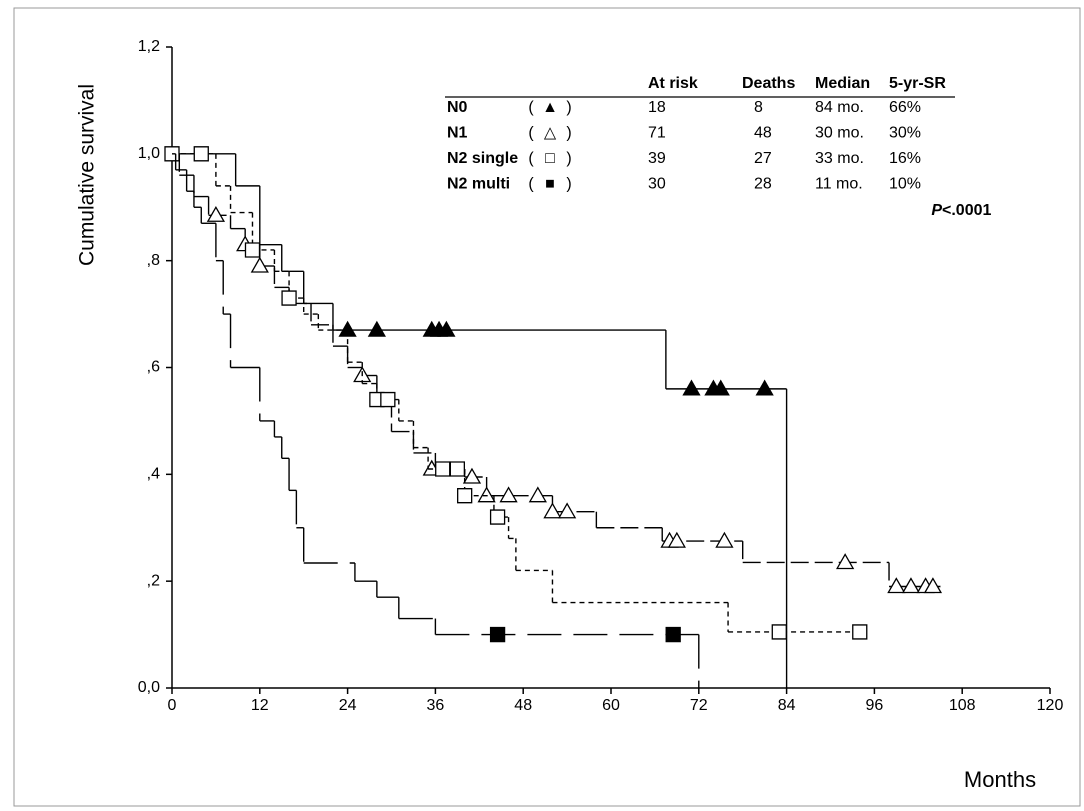 The height and width of the screenshot is (811, 1084). What do you see at coordinates (657, 184) in the screenshot?
I see `table-cell: 30` at bounding box center [657, 184].